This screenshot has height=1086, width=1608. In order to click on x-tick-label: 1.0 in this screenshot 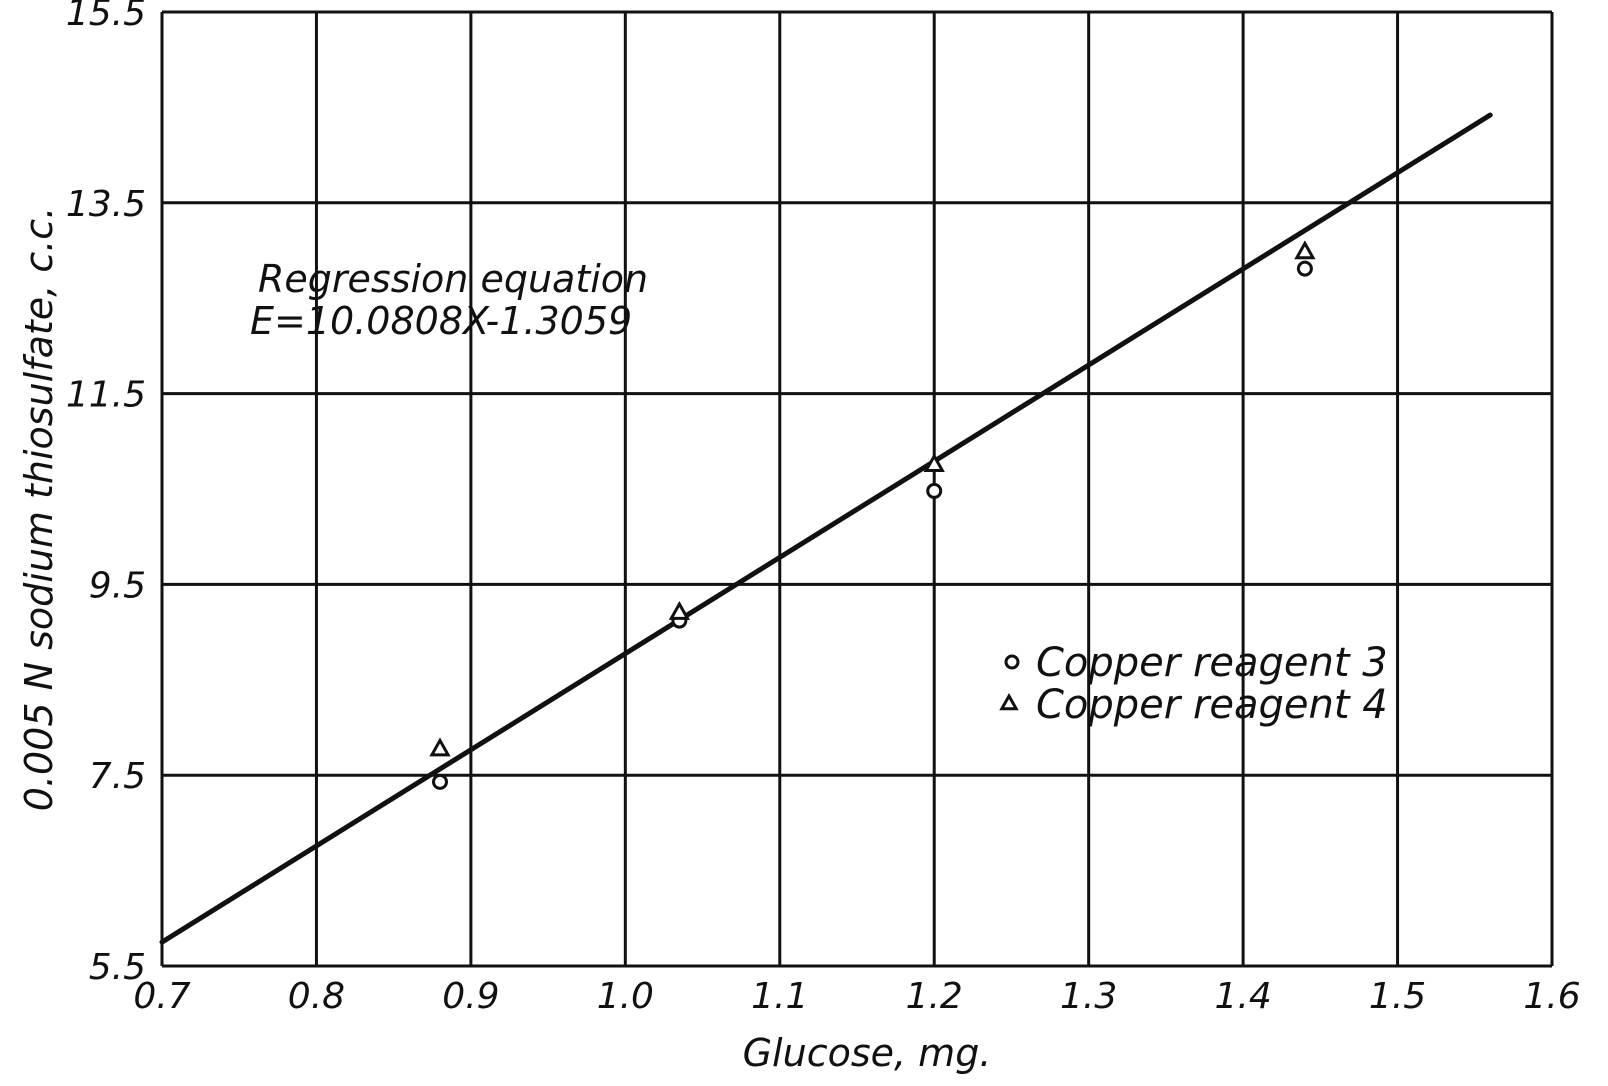, I will do `click(625, 996)`.